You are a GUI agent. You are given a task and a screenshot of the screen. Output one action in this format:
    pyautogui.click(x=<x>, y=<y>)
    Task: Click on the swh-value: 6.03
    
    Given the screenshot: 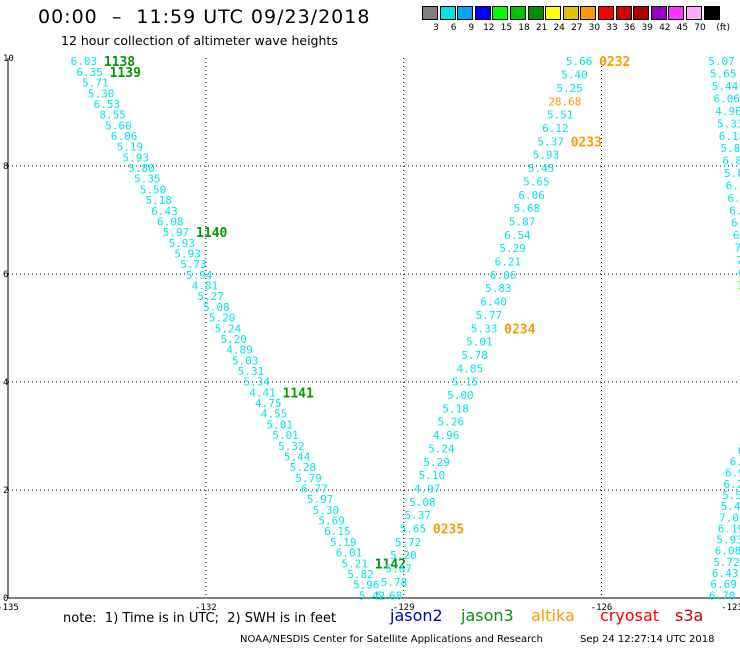 What is the action you would take?
    pyautogui.click(x=84, y=61)
    